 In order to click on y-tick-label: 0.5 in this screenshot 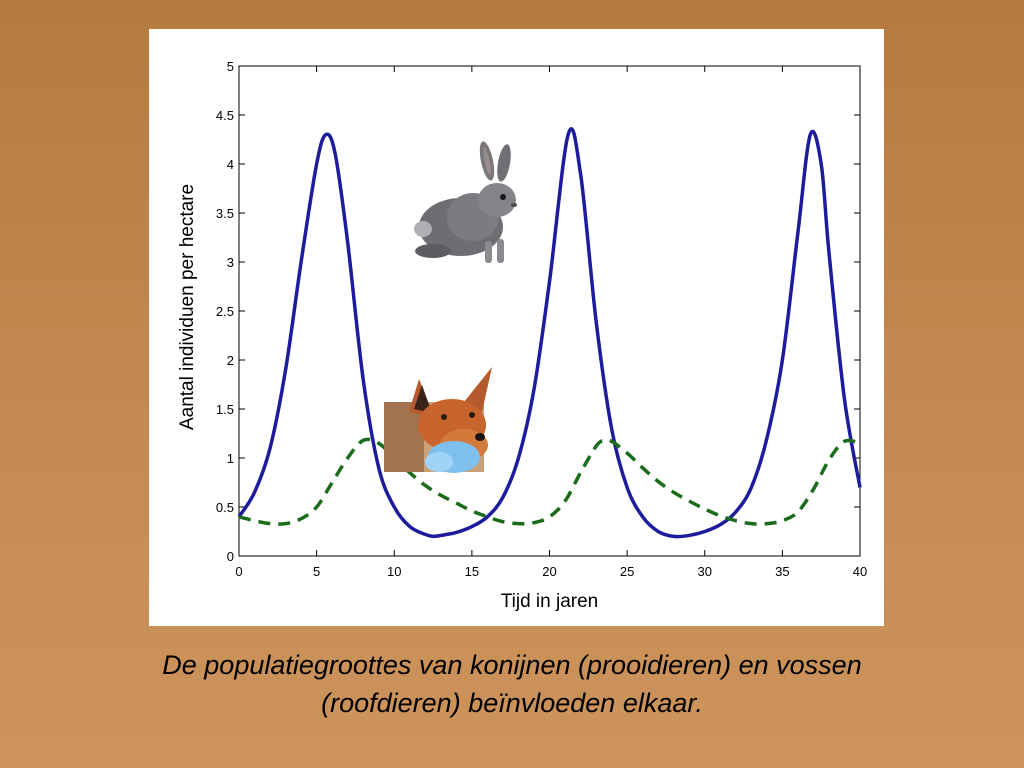, I will do `click(225, 507)`.